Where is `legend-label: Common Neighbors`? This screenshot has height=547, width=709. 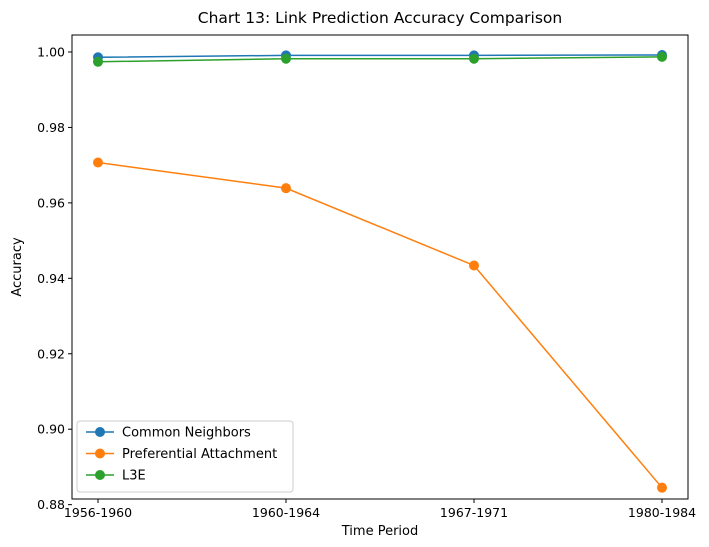
legend-label: Common Neighbors is located at coordinates (186, 433).